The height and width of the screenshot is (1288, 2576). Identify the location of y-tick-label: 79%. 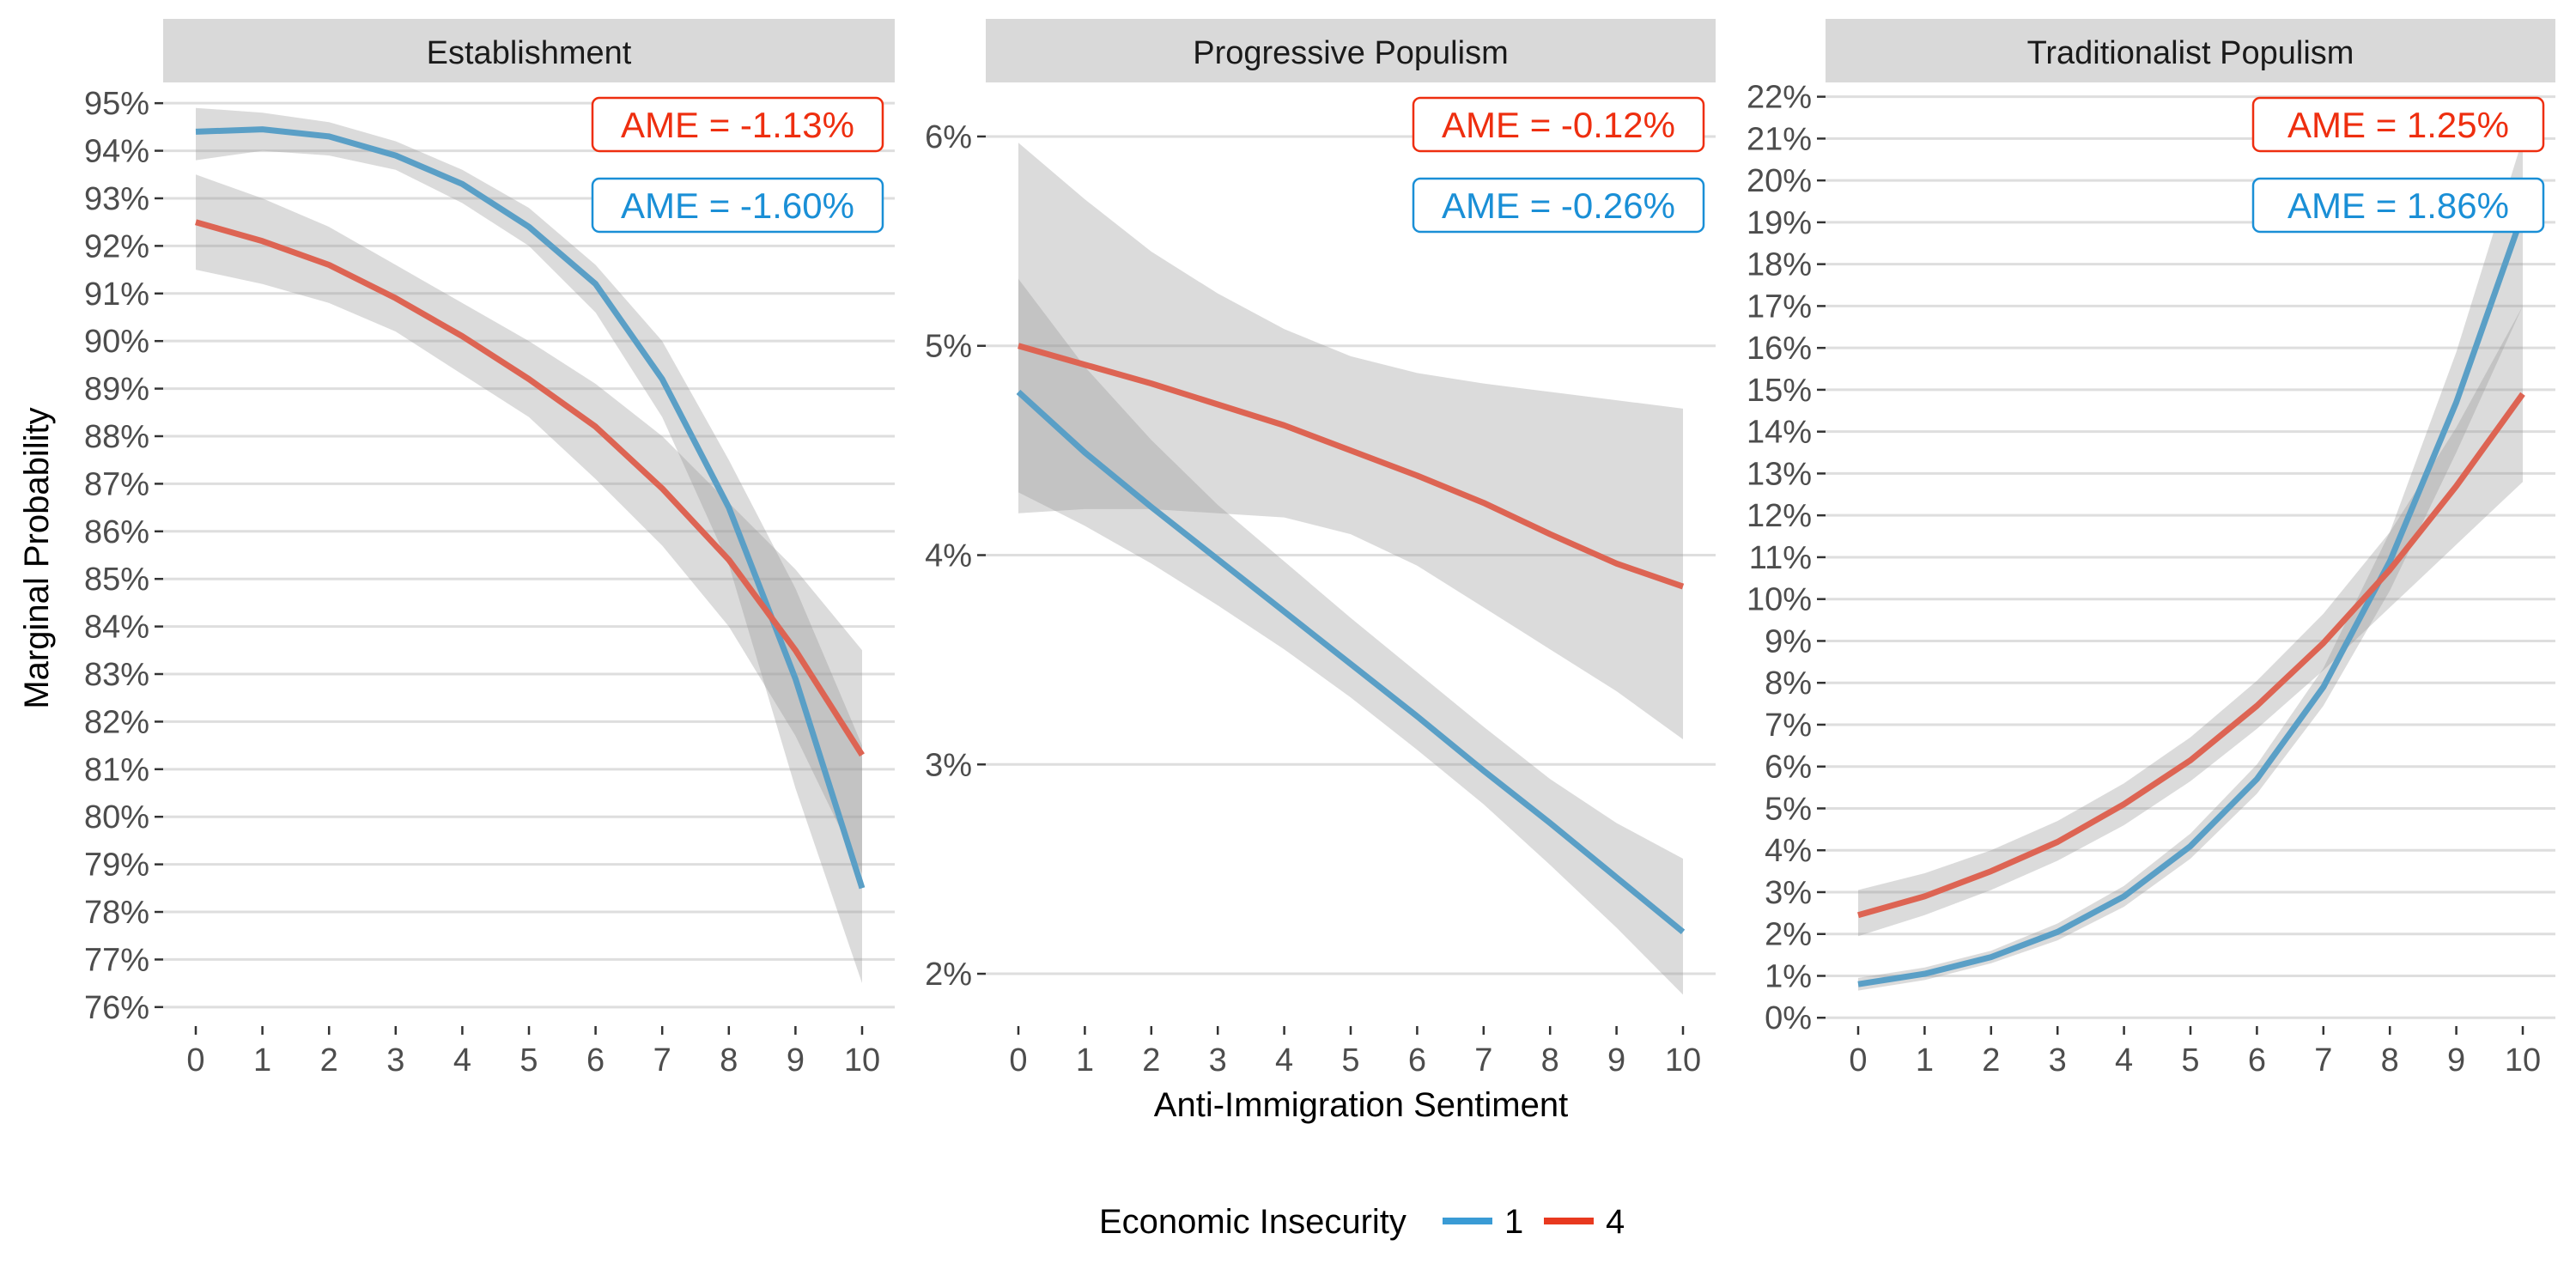
(117, 866).